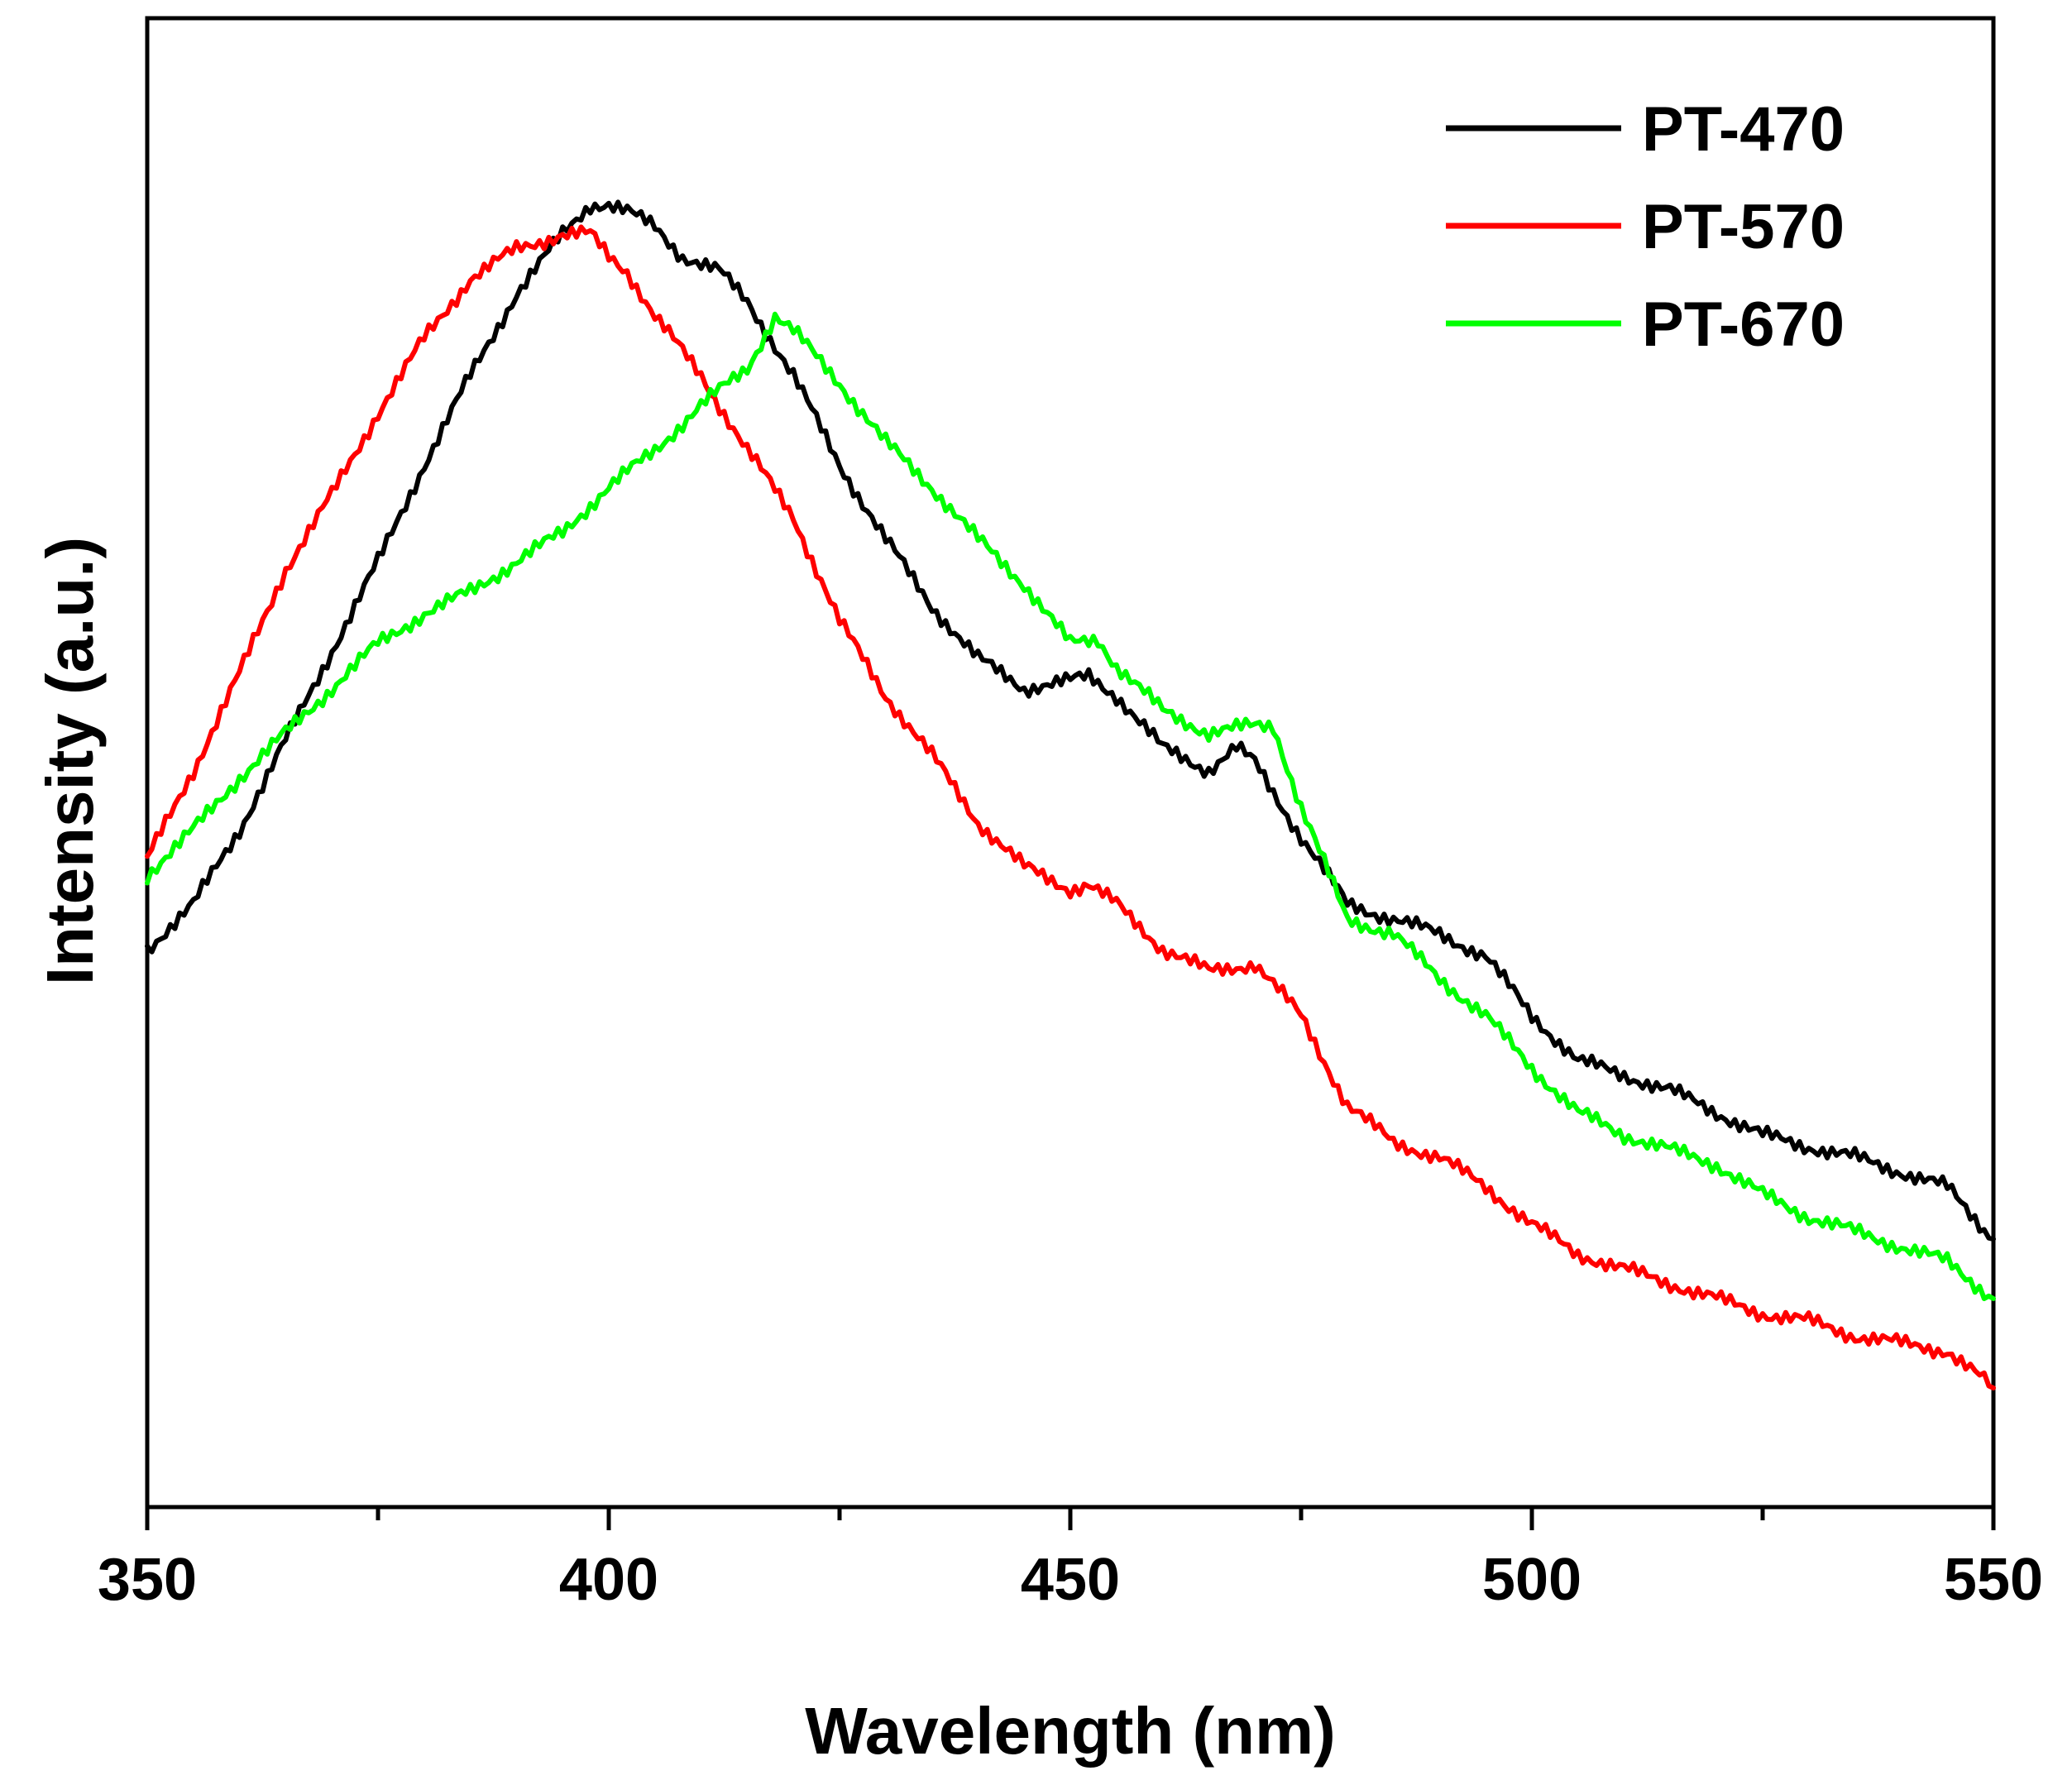  I want to click on x-tick-label: 450, so click(1070, 1580).